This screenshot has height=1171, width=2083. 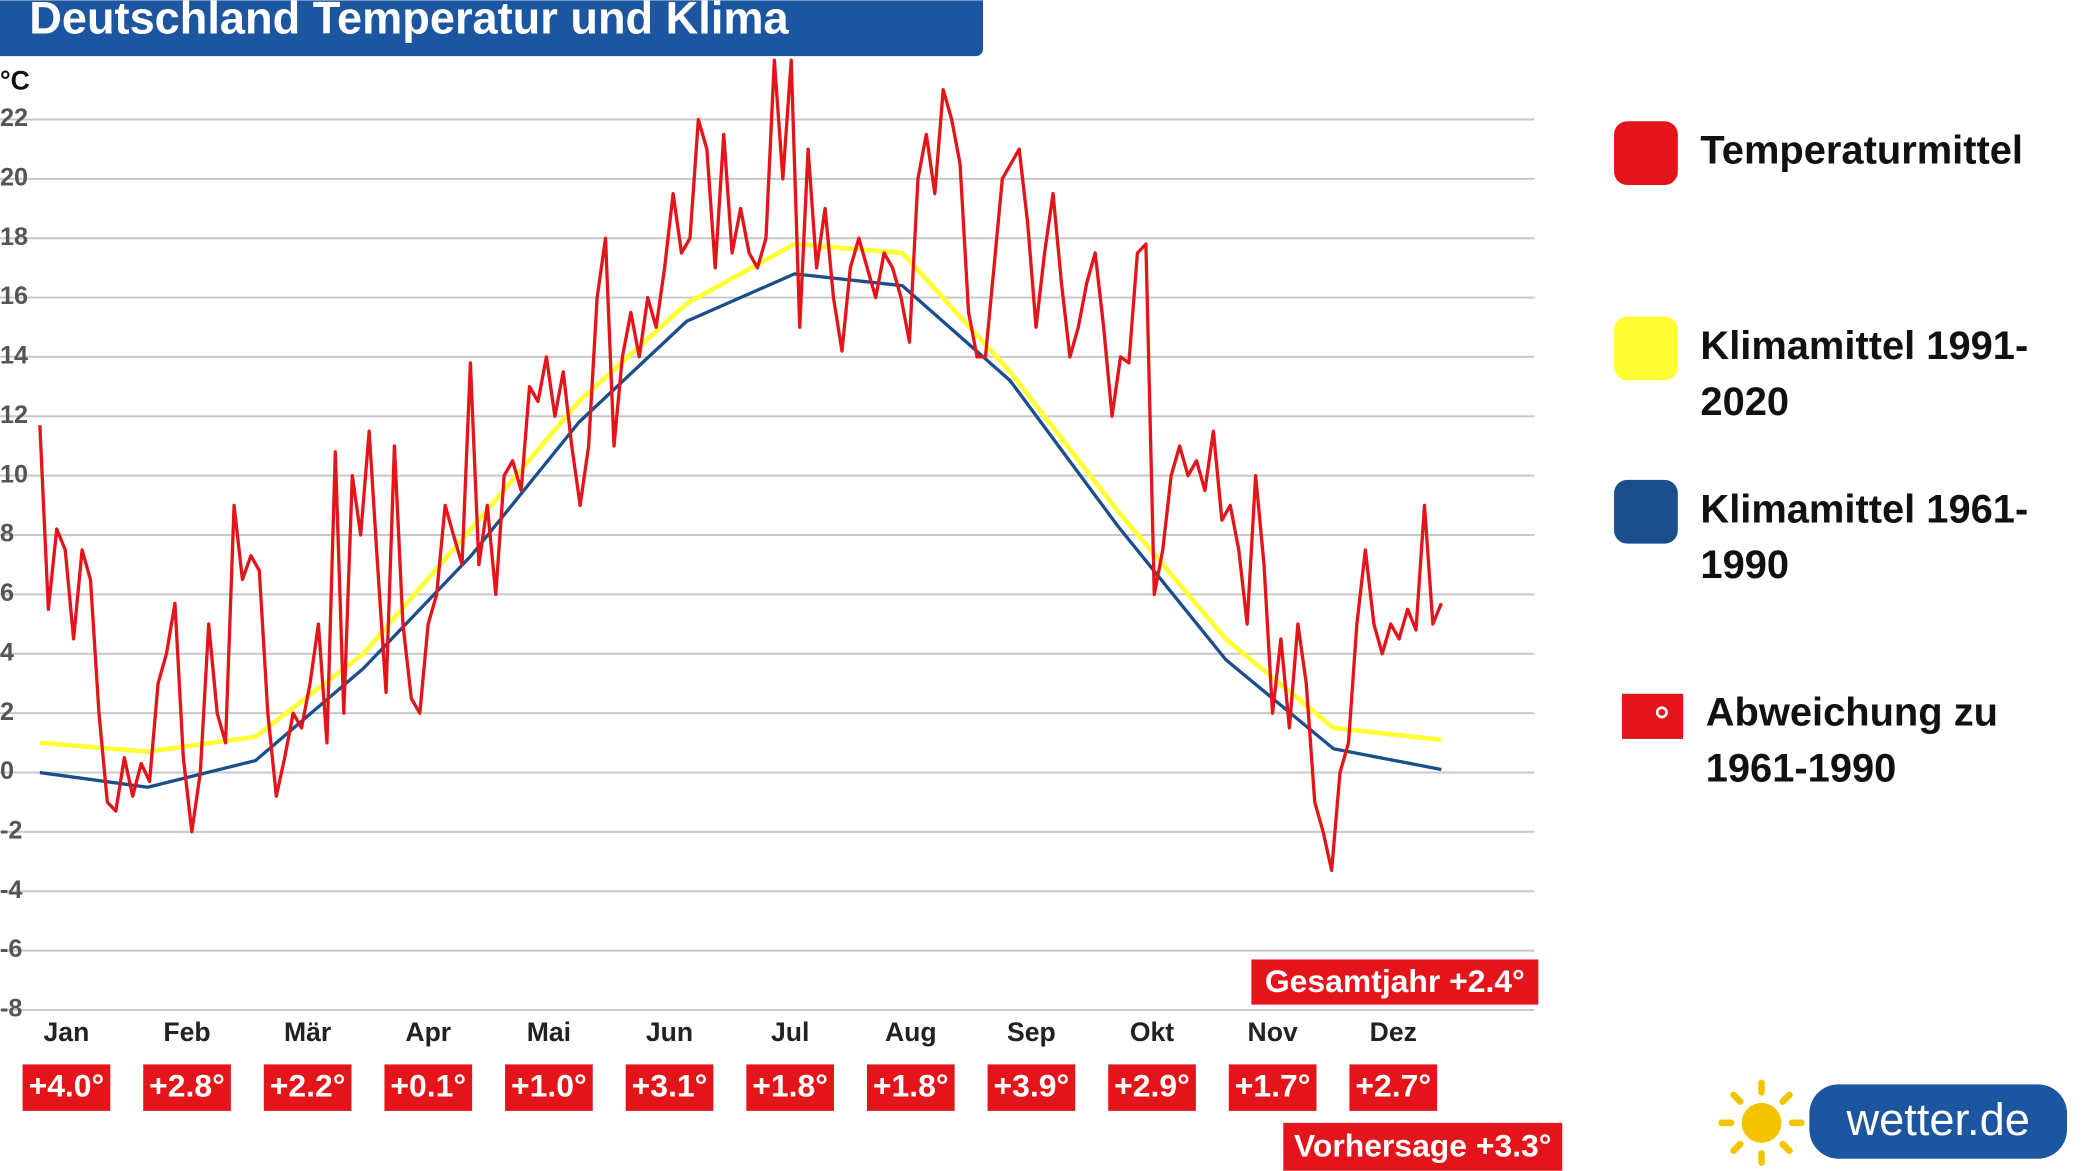 I want to click on x-tick-label: Mär, so click(x=307, y=1032).